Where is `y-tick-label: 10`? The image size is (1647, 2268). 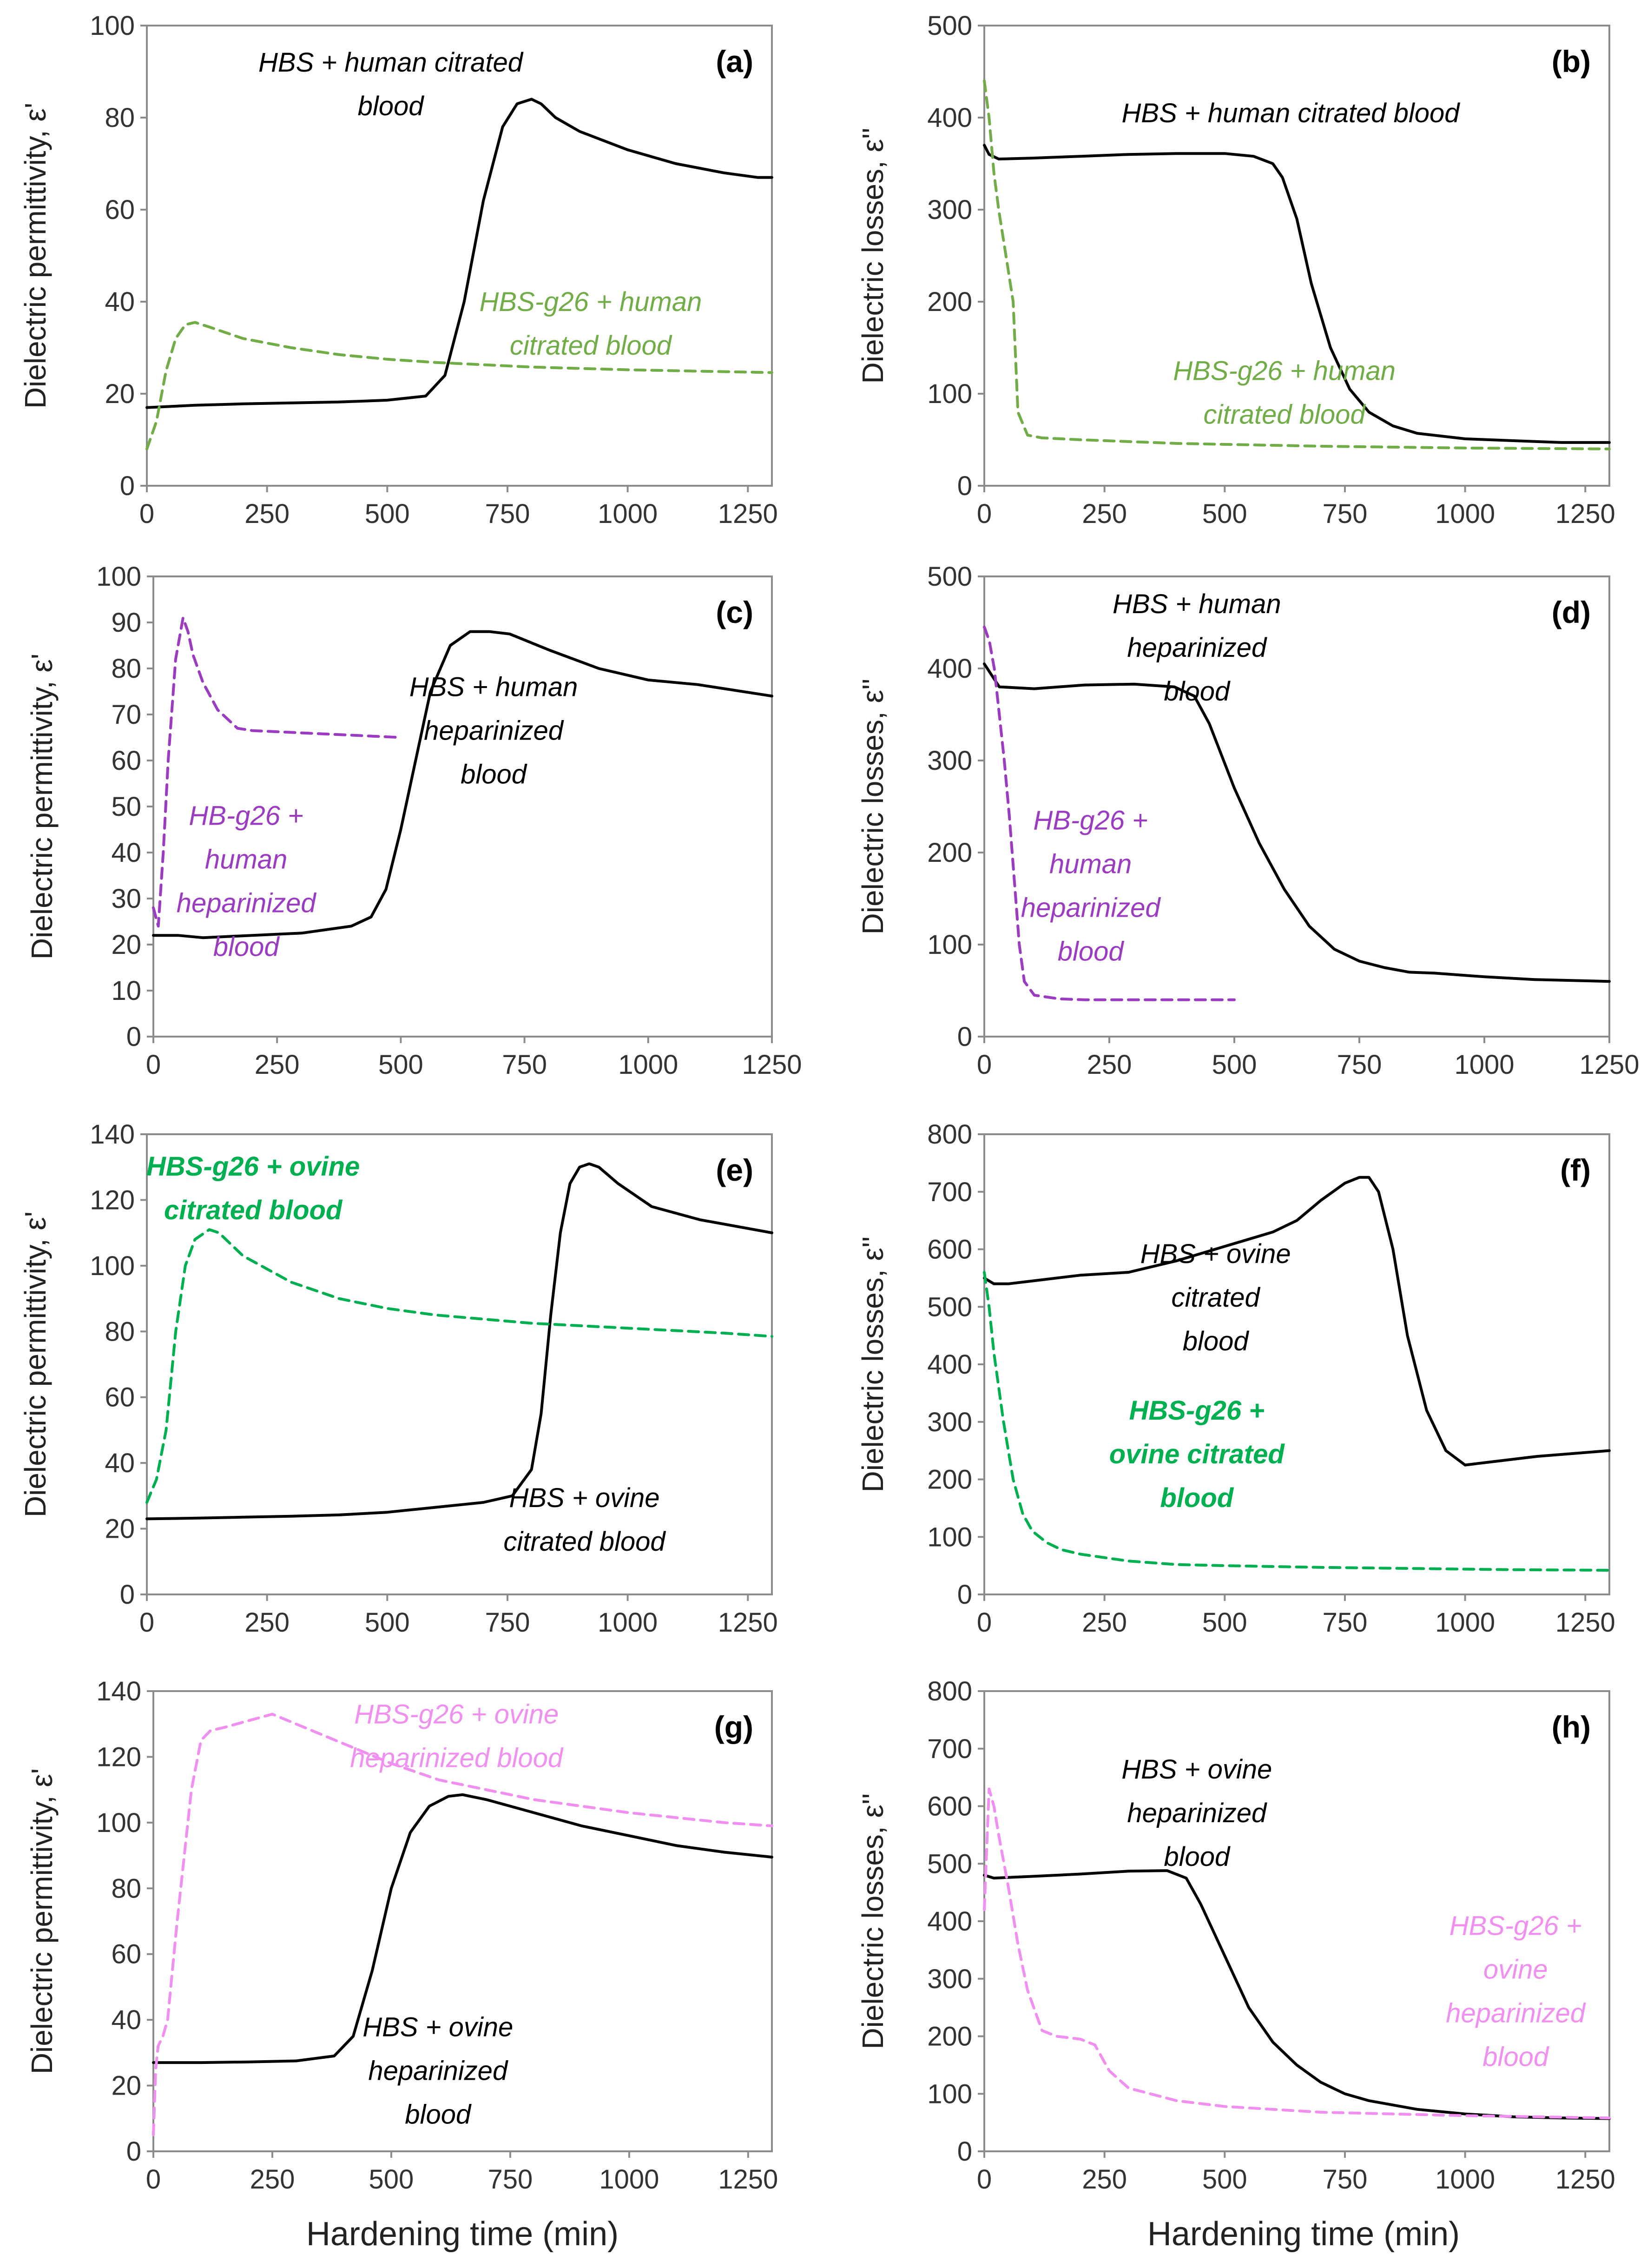 y-tick-label: 10 is located at coordinates (126, 991).